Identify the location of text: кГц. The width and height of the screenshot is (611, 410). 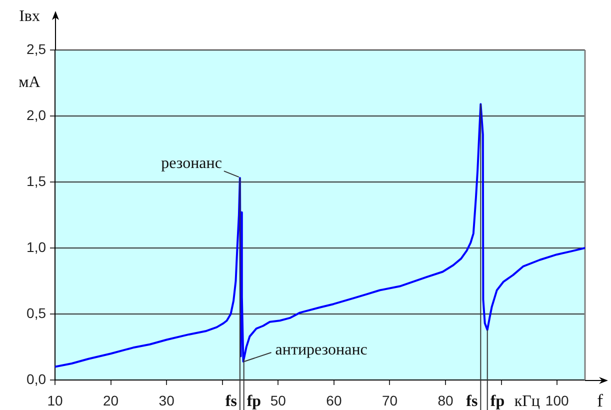
(527, 401).